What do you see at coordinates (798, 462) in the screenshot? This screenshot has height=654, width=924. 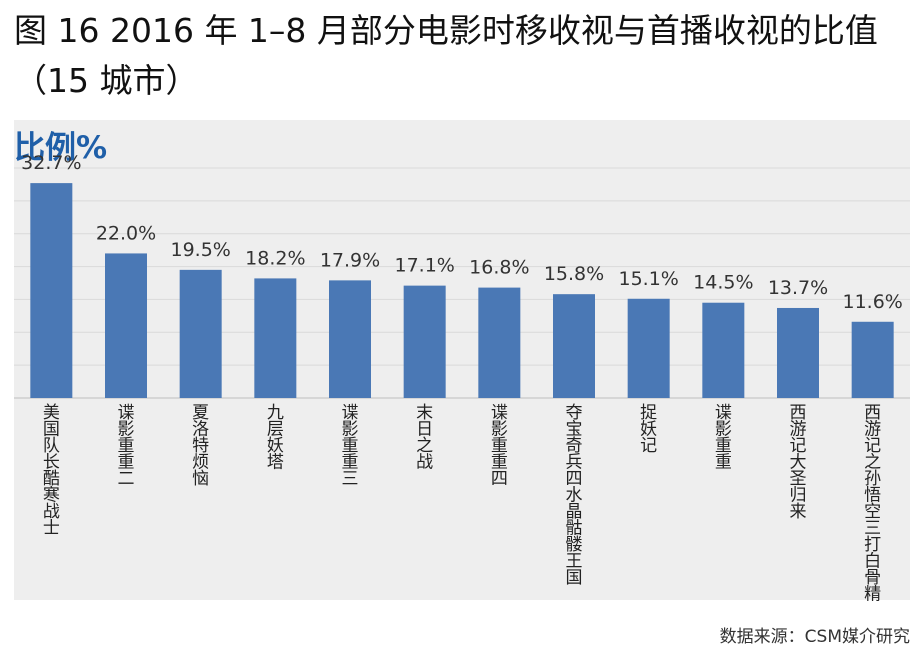 I see `category-label: 西游记大圣归来` at bounding box center [798, 462].